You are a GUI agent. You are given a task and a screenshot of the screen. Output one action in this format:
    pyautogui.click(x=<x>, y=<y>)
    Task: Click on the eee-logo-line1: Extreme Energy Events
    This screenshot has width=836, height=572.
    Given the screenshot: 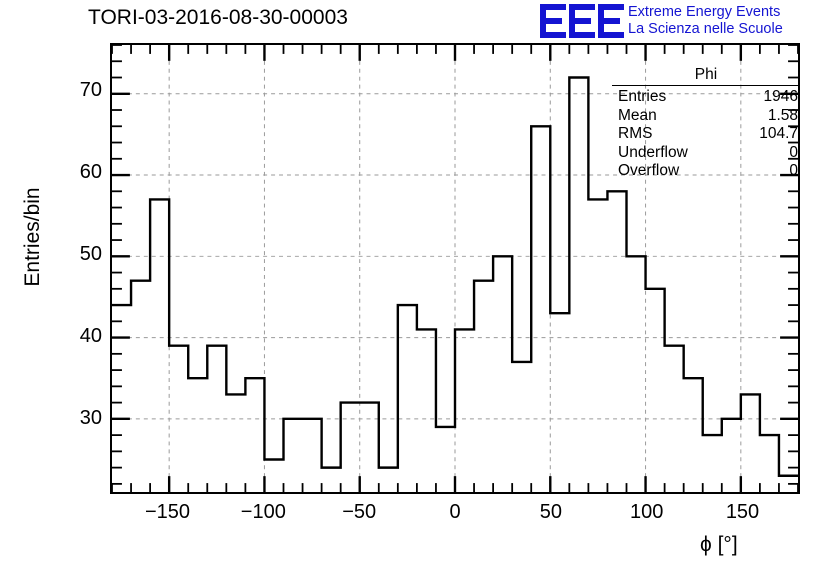 What is the action you would take?
    pyautogui.click(x=704, y=12)
    